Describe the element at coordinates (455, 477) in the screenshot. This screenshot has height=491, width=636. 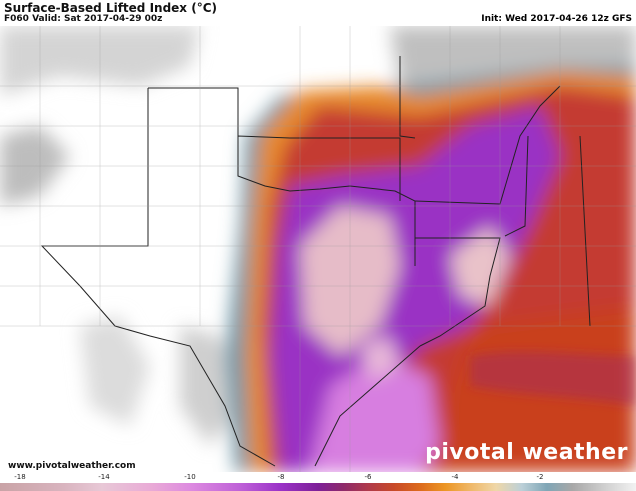
I see `colorbar-tick-label: -4` at that location.